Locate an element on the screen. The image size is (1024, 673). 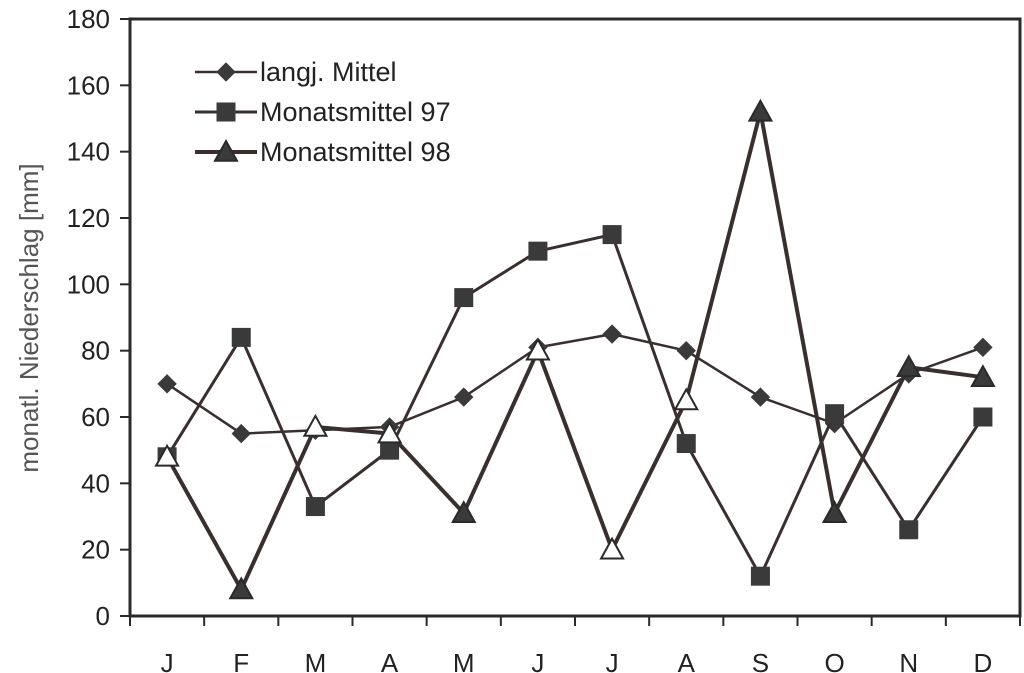
y-tick-label: 180 is located at coordinates (88, 19).